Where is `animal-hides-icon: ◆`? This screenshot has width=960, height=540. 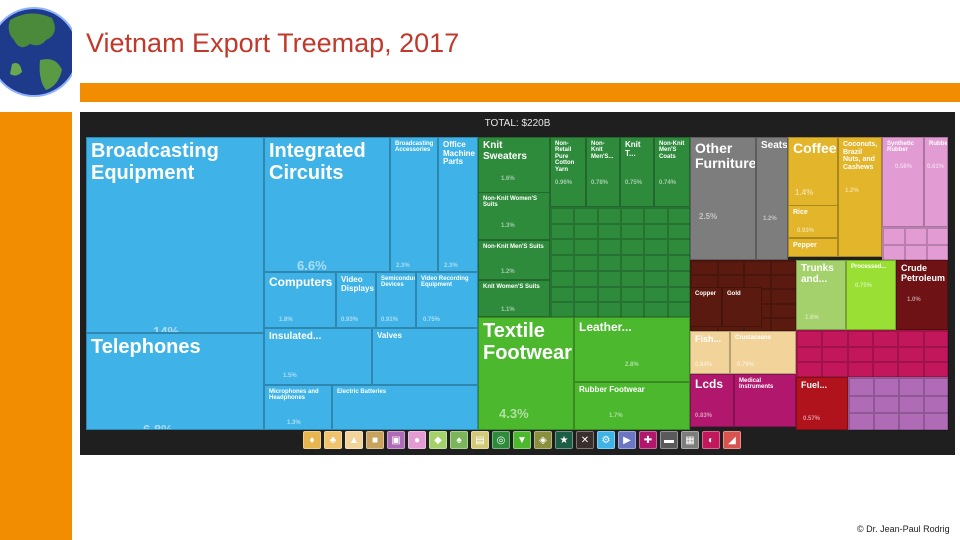 animal-hides-icon: ◆ is located at coordinates (438, 440).